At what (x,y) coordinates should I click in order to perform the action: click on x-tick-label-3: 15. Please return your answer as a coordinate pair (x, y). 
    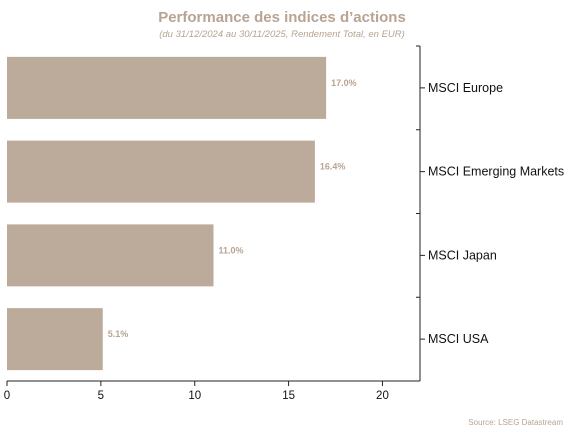
    Looking at the image, I should click on (288, 396).